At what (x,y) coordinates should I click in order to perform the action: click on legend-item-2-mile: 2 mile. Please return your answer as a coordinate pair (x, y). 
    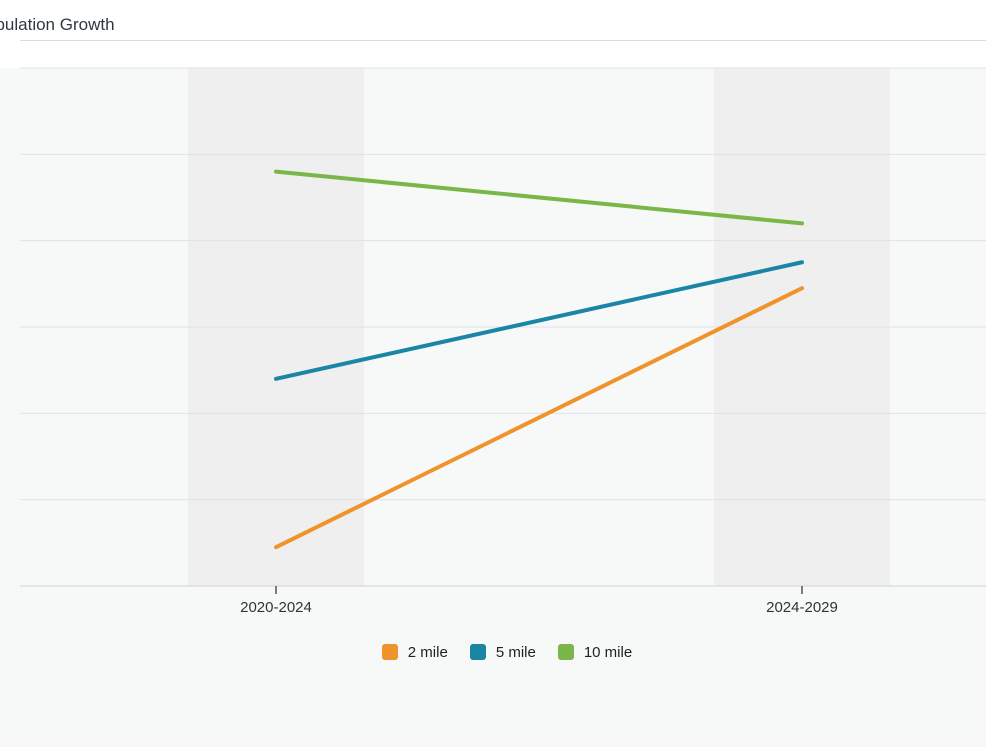
    Looking at the image, I should click on (414, 652).